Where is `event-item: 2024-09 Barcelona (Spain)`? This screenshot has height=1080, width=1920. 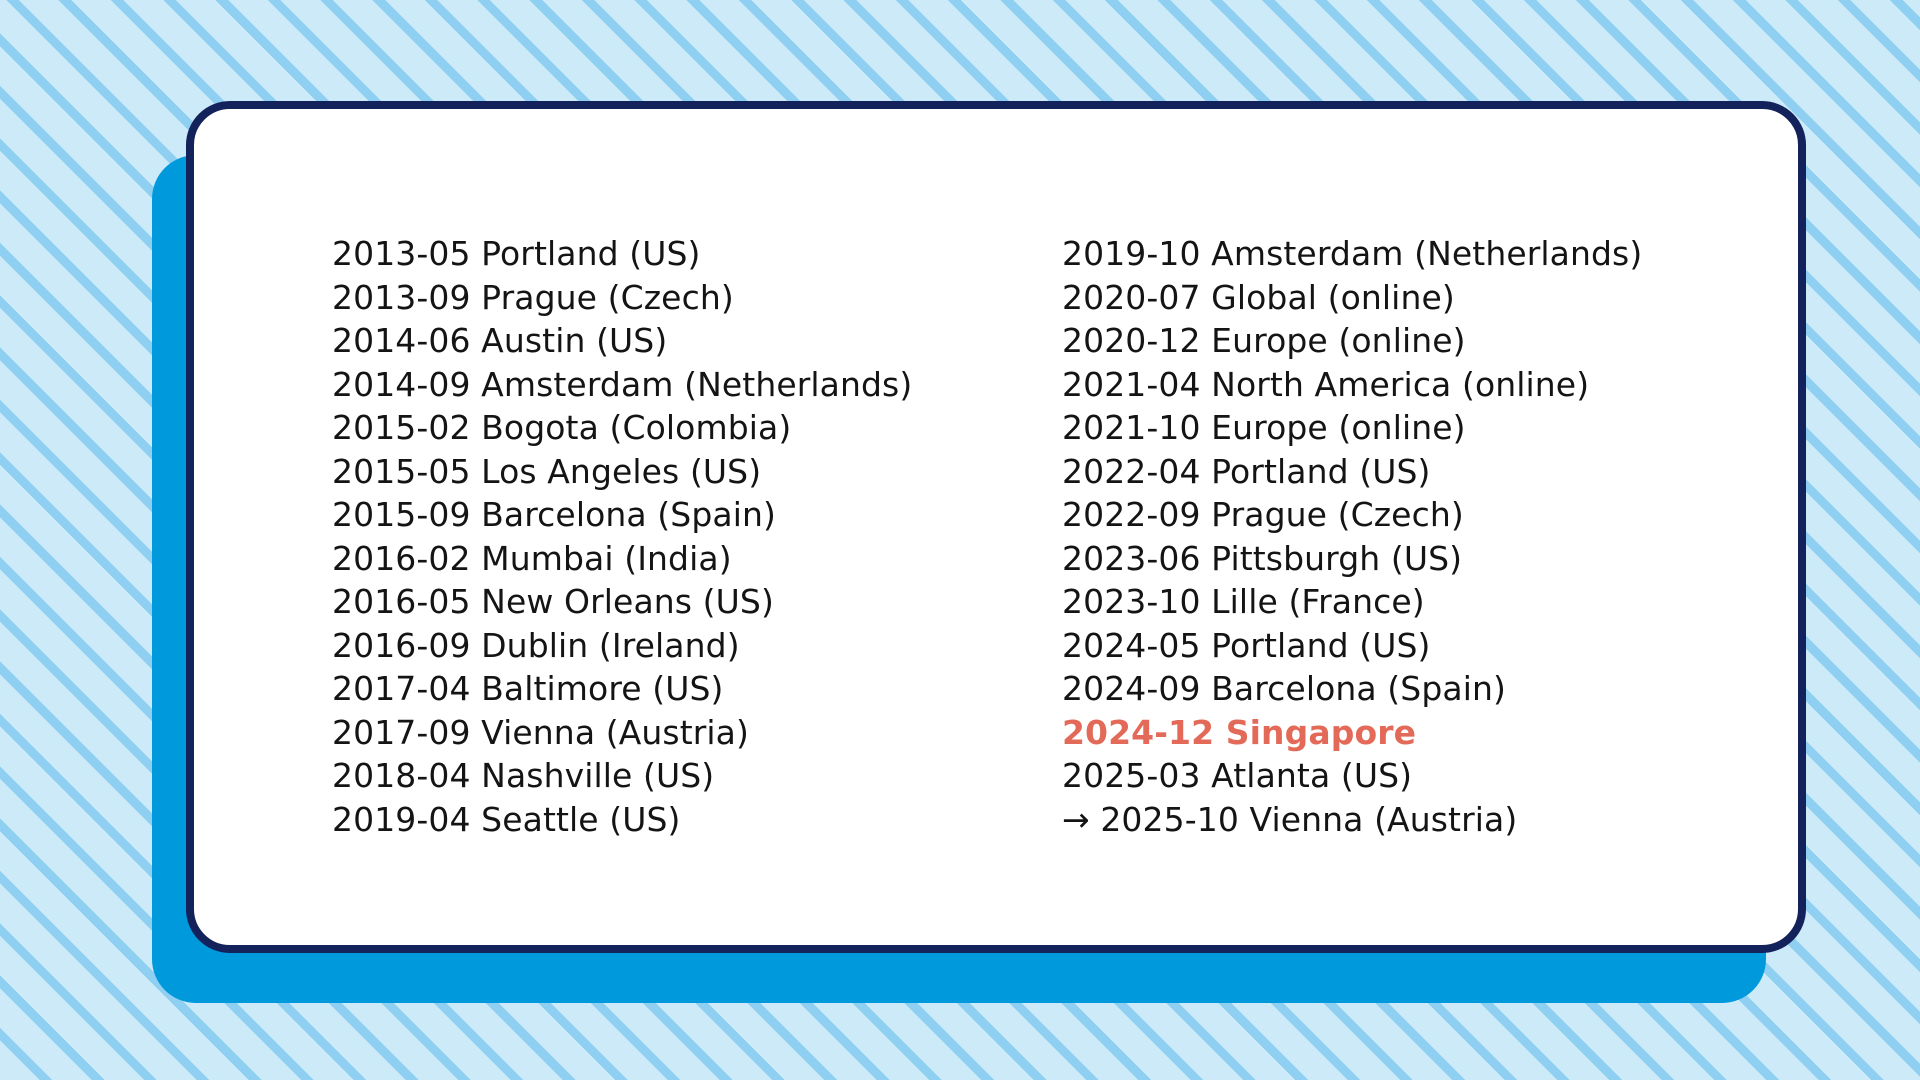 event-item: 2024-09 Barcelona (Spain) is located at coordinates (1284, 688).